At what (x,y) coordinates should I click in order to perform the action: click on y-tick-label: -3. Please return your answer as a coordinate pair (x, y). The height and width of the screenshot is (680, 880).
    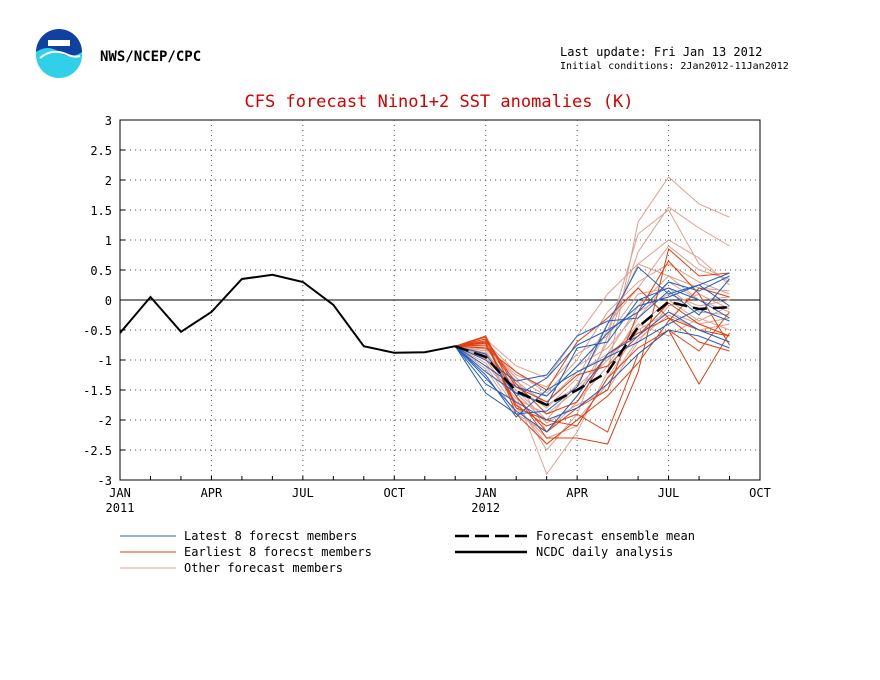
    Looking at the image, I should click on (105, 481).